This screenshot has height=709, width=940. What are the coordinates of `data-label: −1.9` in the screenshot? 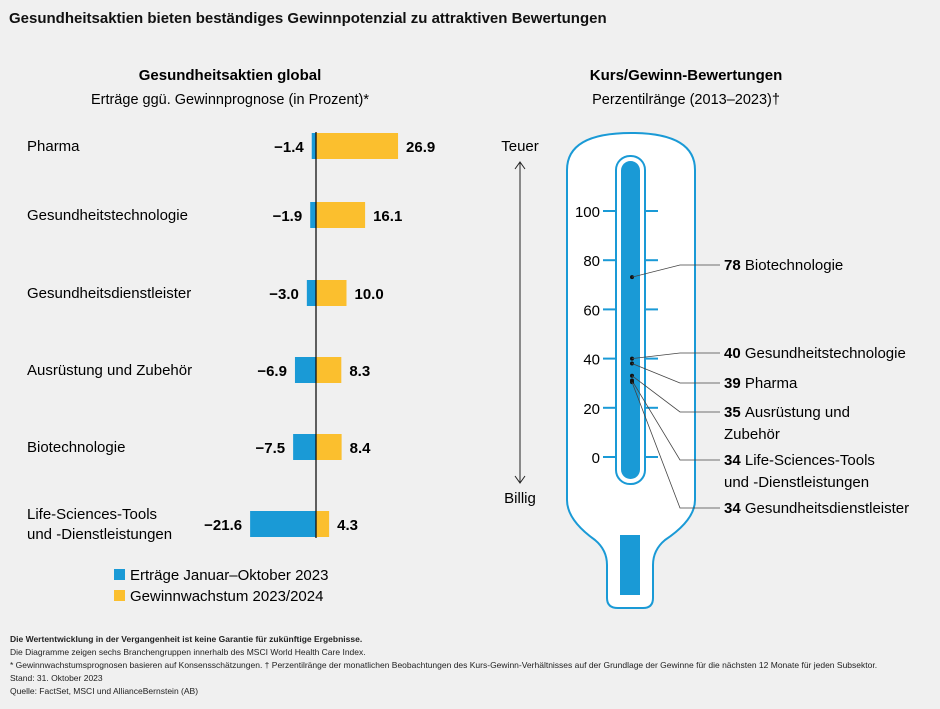 It's located at (288, 216).